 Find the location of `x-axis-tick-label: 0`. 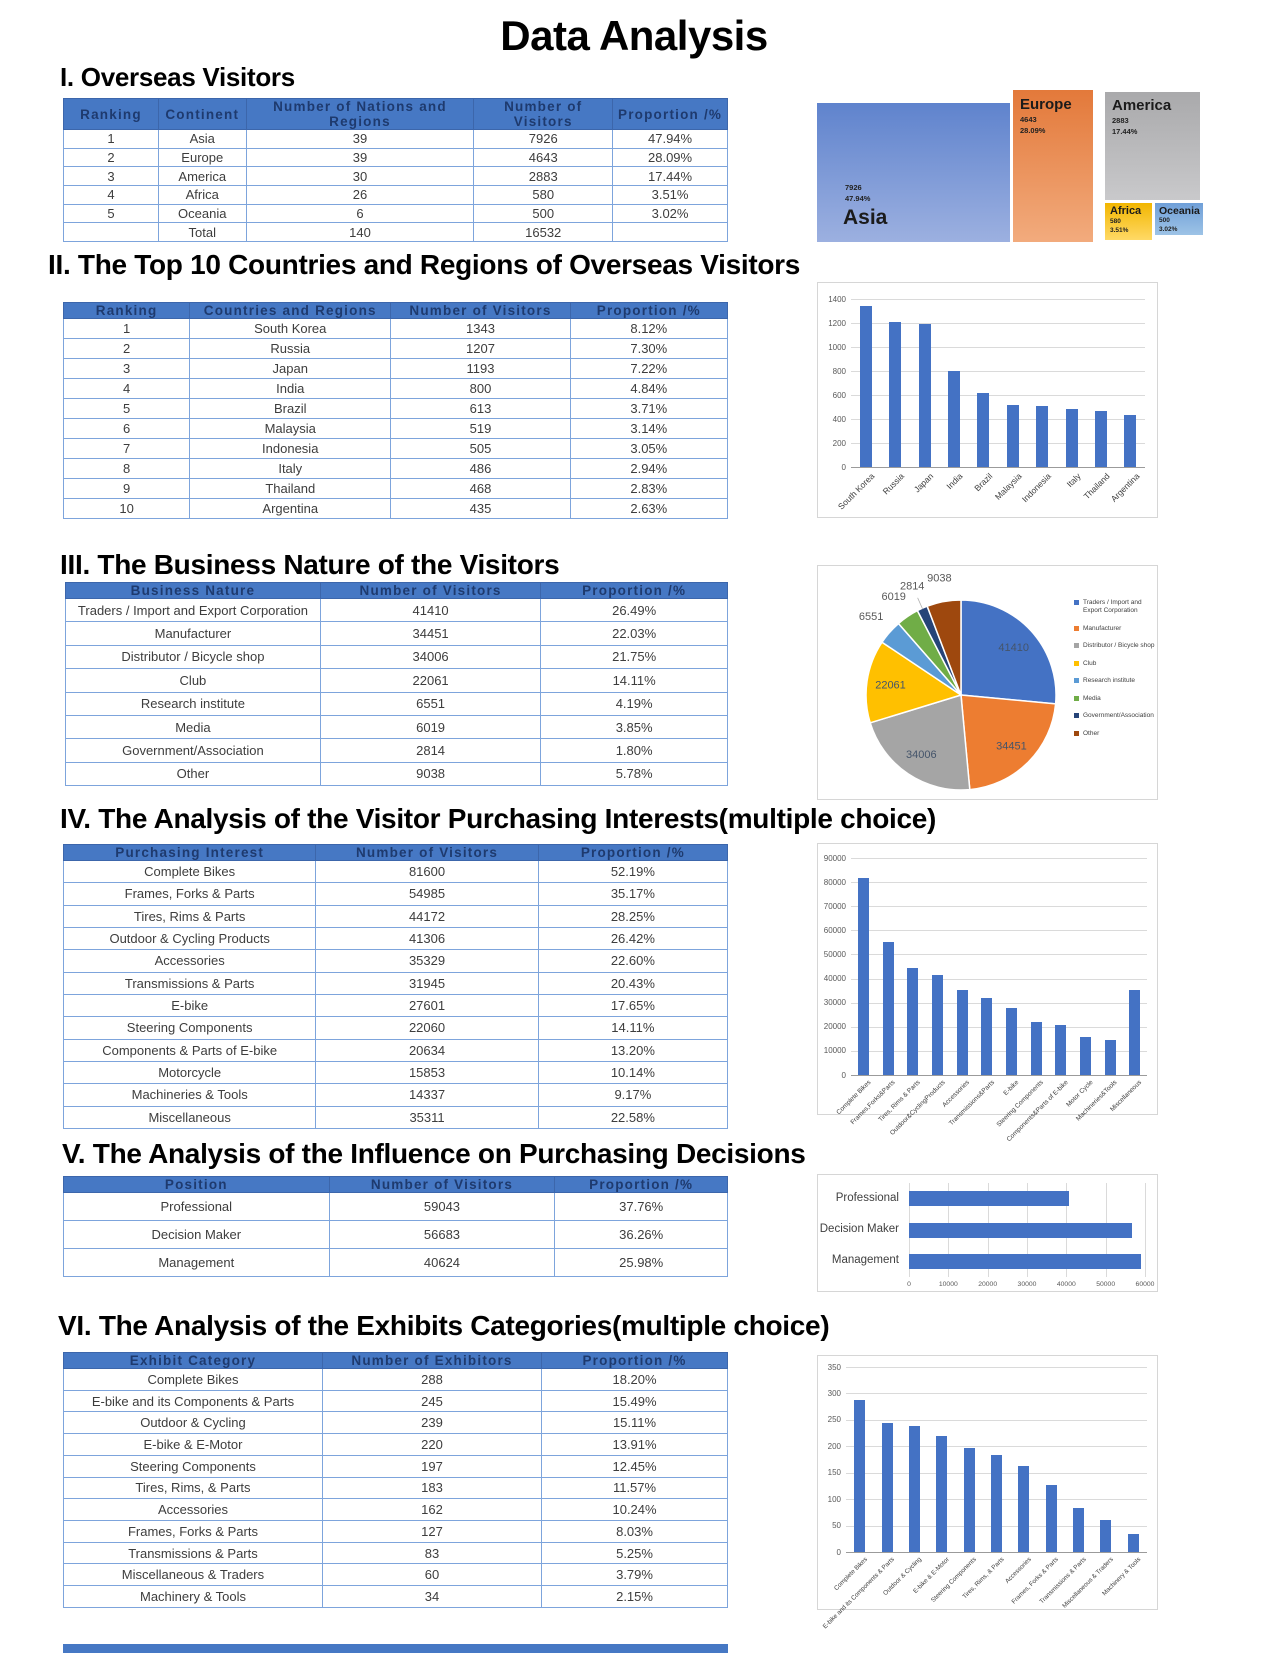

x-axis-tick-label: 0 is located at coordinates (909, 1284).